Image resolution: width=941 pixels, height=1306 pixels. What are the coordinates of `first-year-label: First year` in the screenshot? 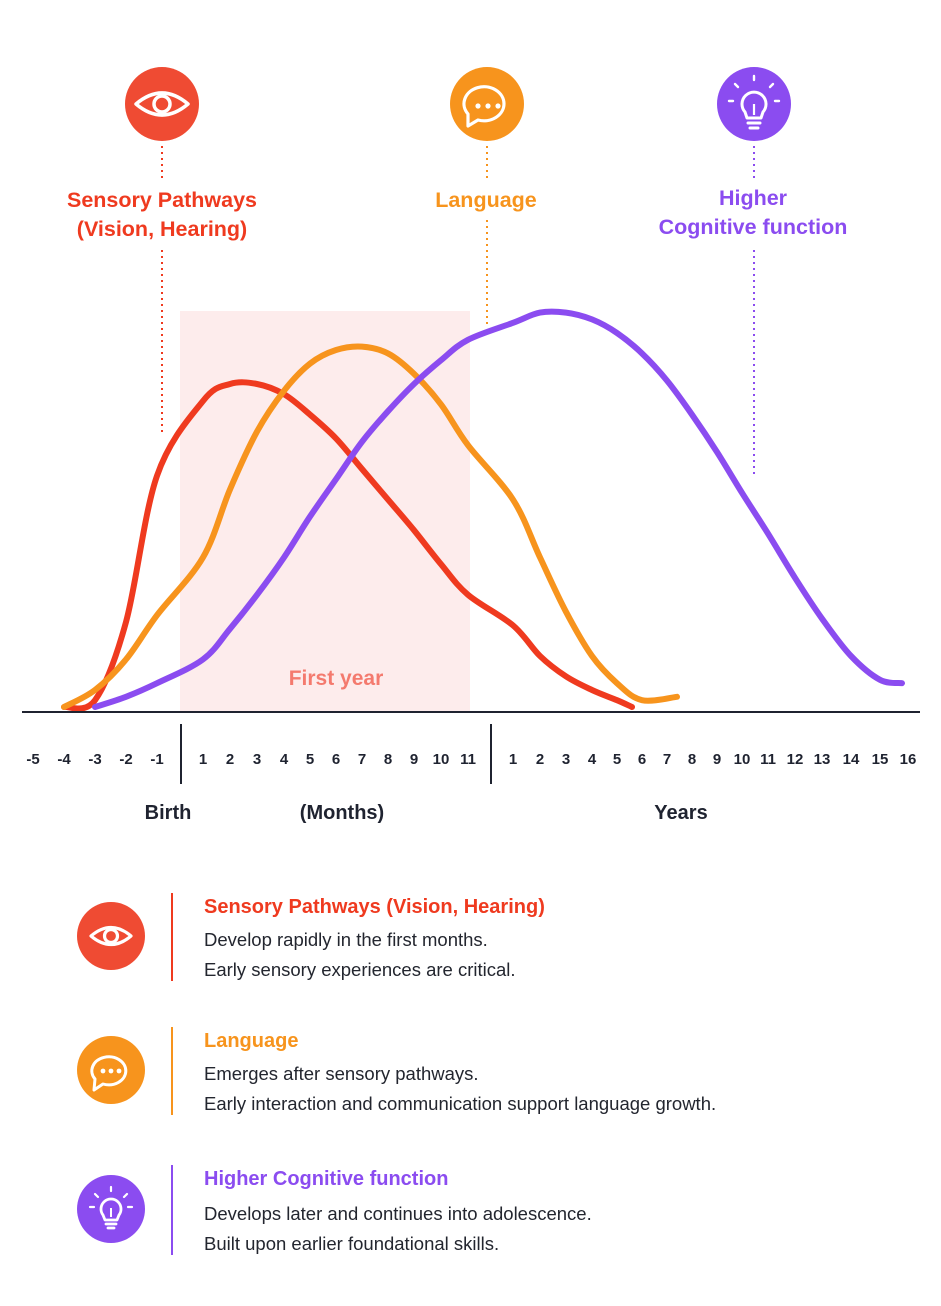 It's located at (336, 678).